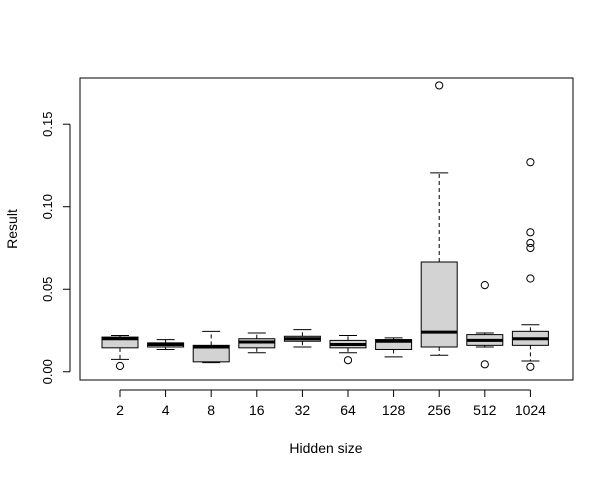 The width and height of the screenshot is (614, 478). What do you see at coordinates (47, 371) in the screenshot?
I see `y-tick-label: 0.00` at bounding box center [47, 371].